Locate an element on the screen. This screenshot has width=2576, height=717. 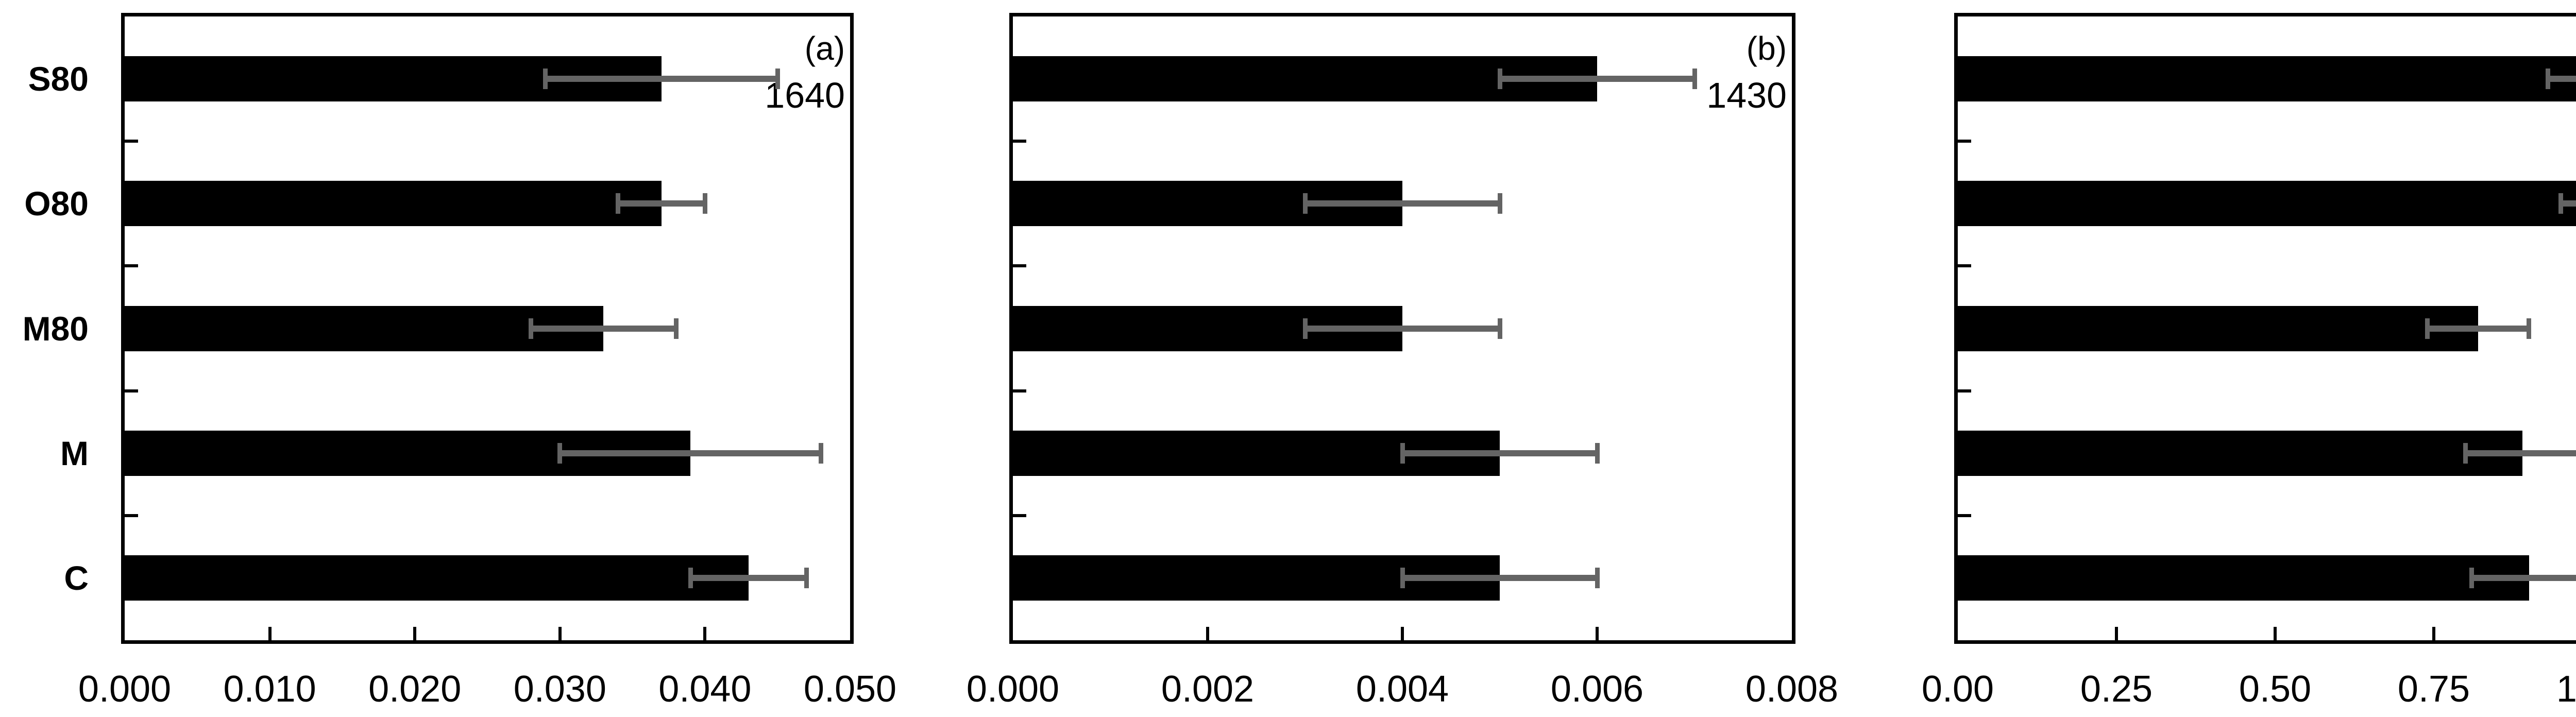
x-tick-label: 0.25 is located at coordinates (2116, 689).